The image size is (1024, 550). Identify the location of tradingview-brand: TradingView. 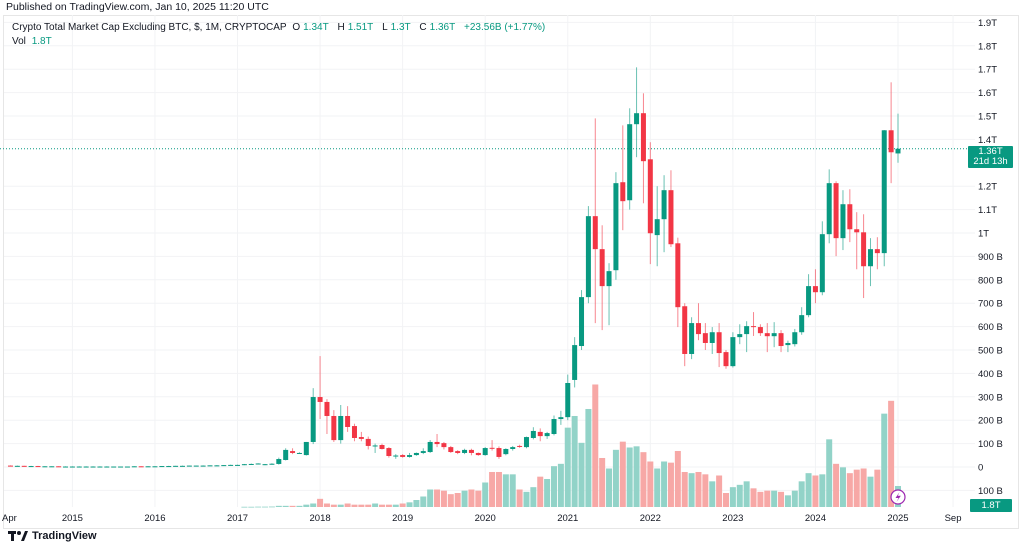
(64, 536).